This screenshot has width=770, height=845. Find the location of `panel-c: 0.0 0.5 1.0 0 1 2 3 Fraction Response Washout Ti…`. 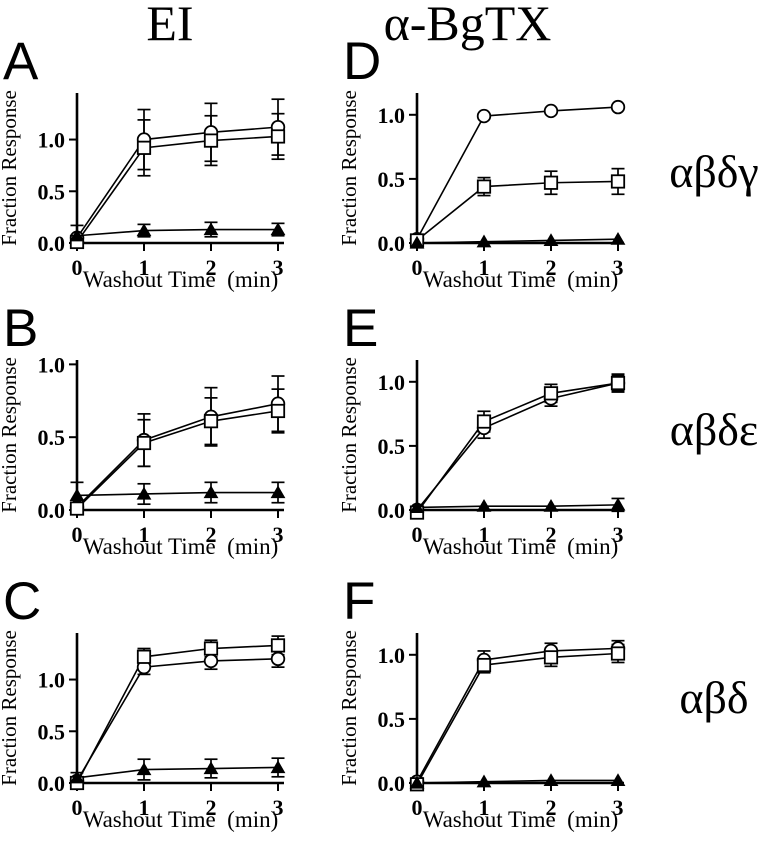

panel-c: 0.0 0.5 1.0 0 1 2 3 Fraction Response Washout Ti… is located at coordinates (167, 707).